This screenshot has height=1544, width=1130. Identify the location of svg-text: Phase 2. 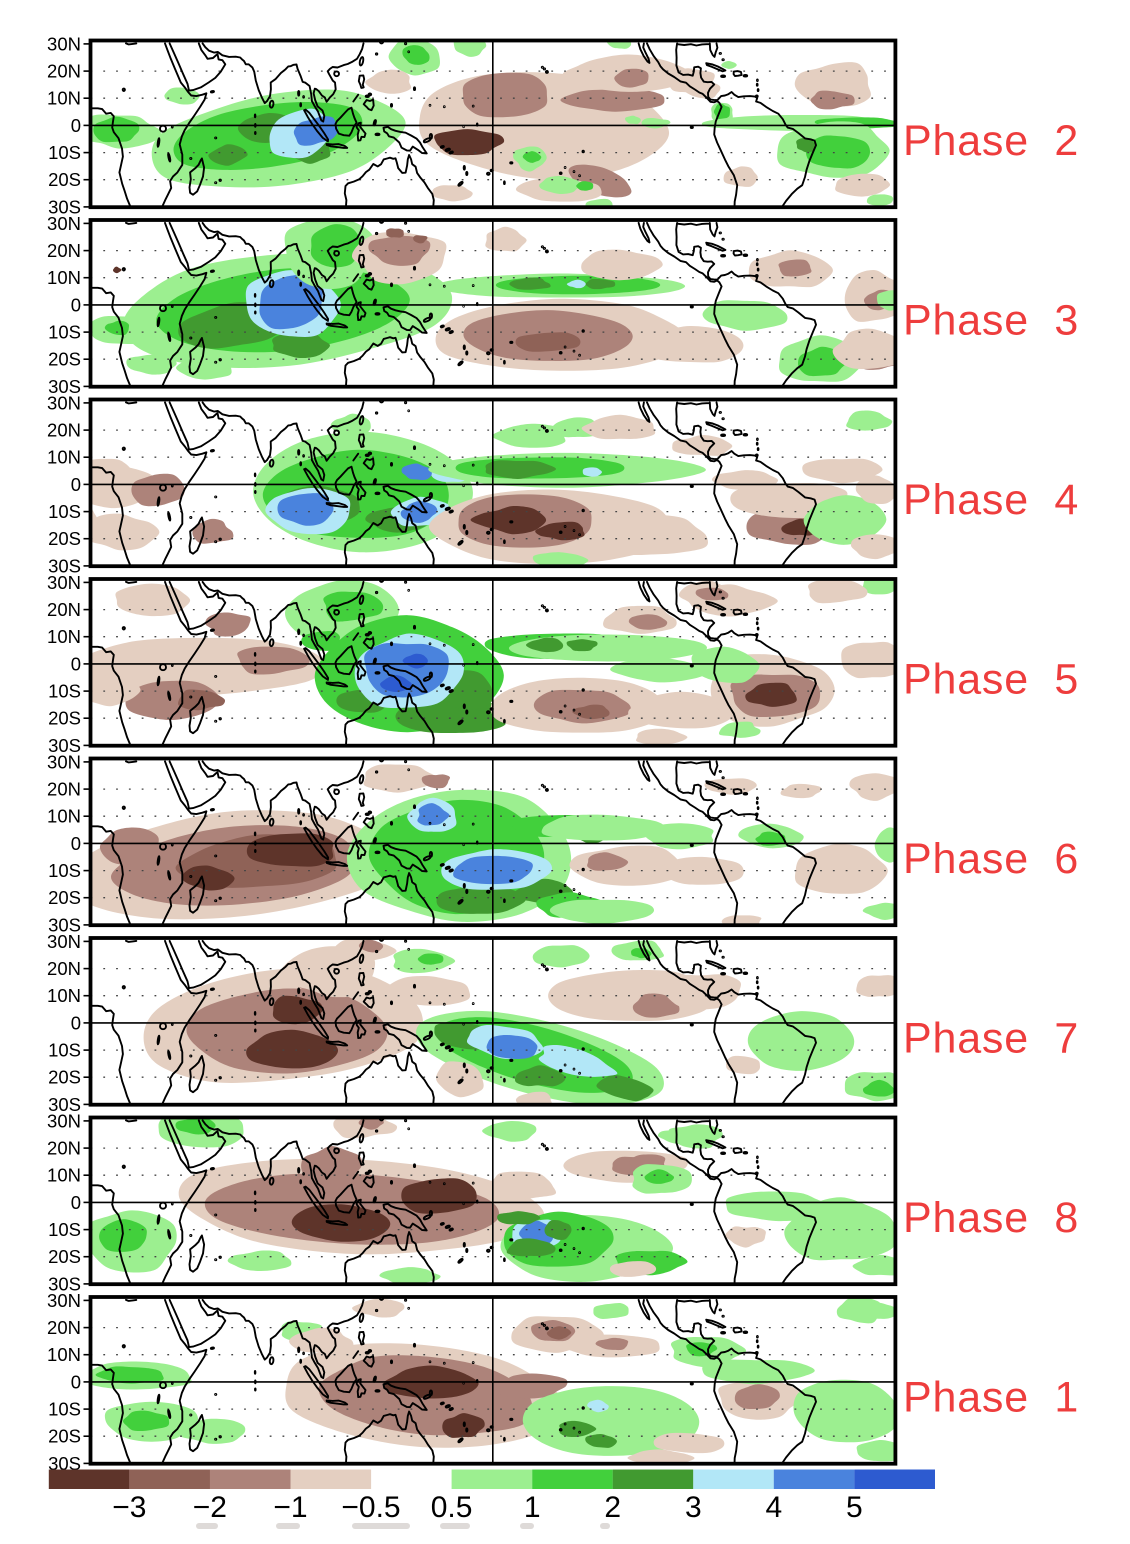
(991, 141).